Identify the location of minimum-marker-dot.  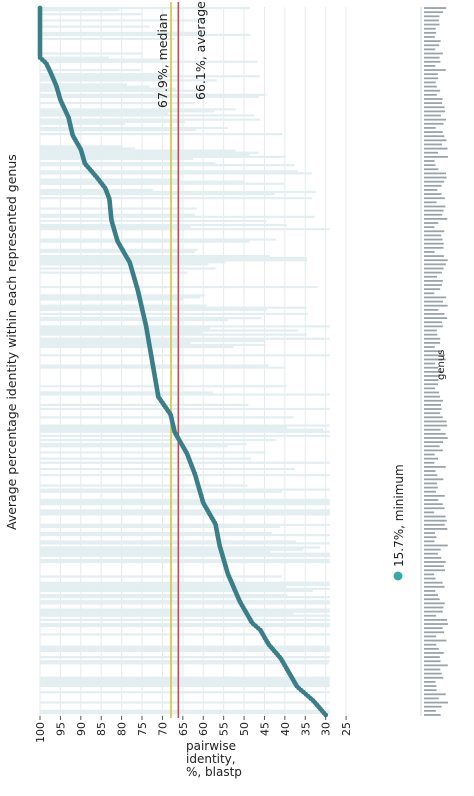
(398, 576).